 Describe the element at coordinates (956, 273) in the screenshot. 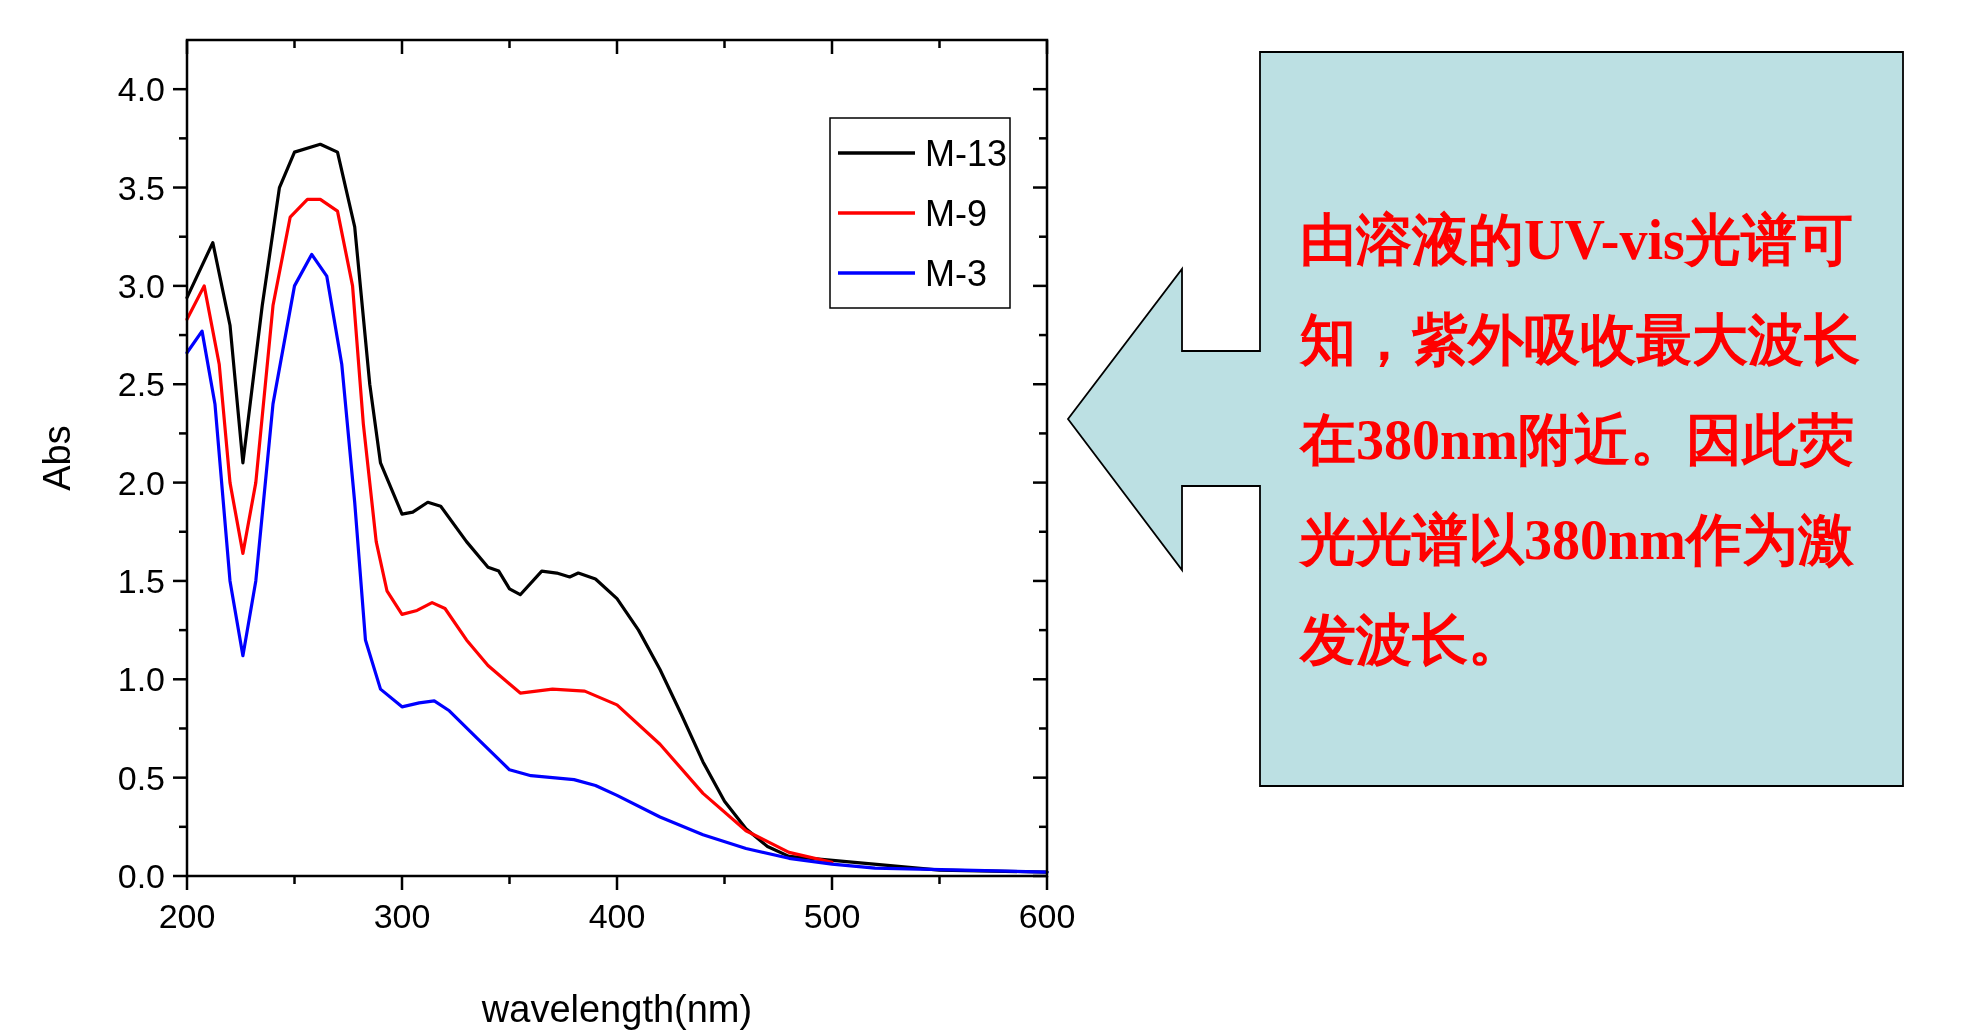

I see `legend-label: M-3` at that location.